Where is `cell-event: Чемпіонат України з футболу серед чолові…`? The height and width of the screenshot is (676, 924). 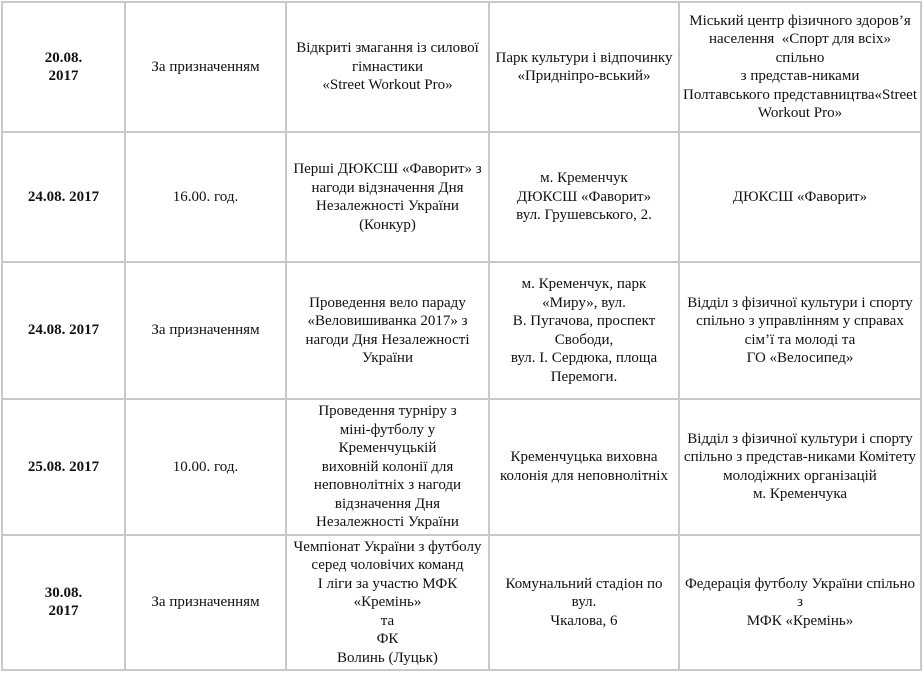 cell-event: Чемпіонат України з футболу серед чолові… is located at coordinates (387, 602).